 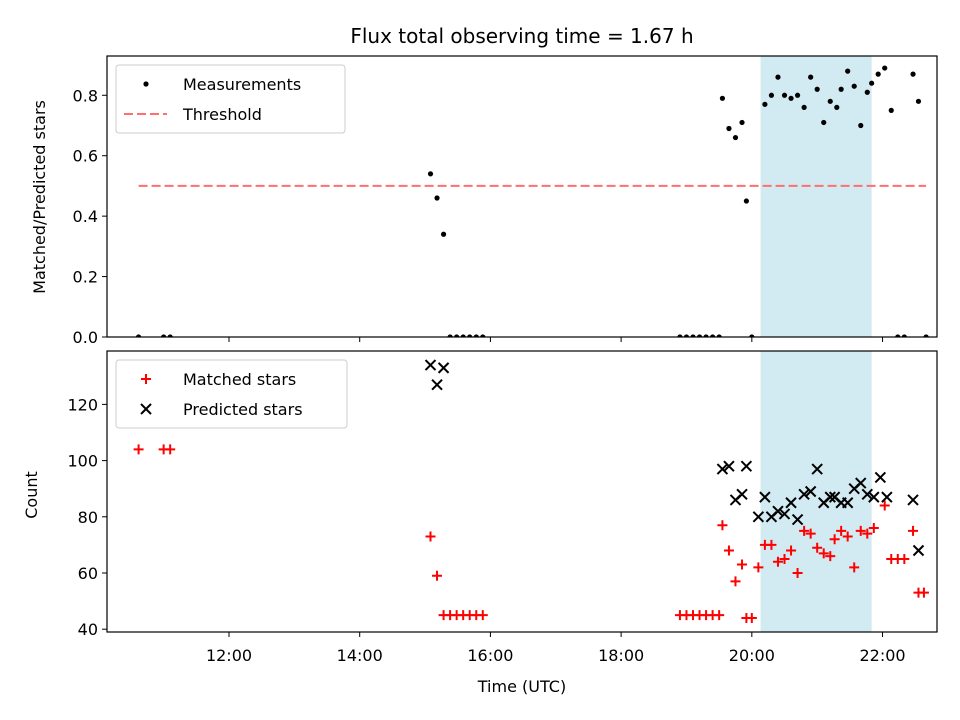 What do you see at coordinates (231, 394) in the screenshot?
I see `legend-box` at bounding box center [231, 394].